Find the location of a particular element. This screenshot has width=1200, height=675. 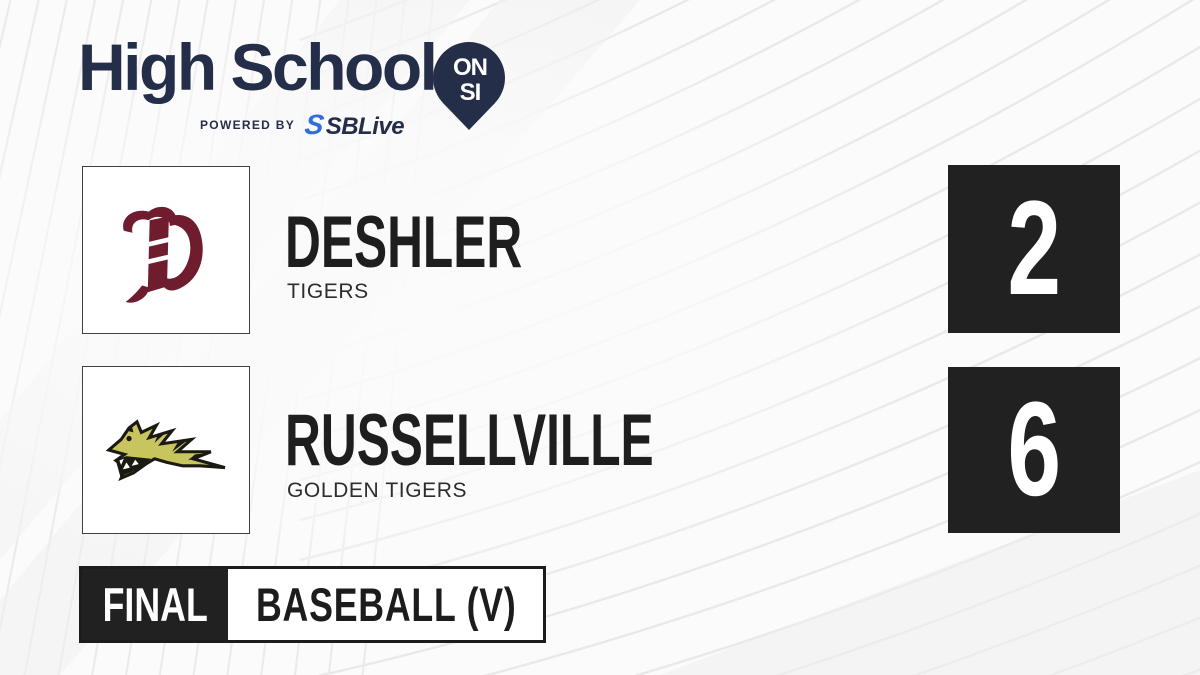

sblive-logo: S SBLive is located at coordinates (353, 124).